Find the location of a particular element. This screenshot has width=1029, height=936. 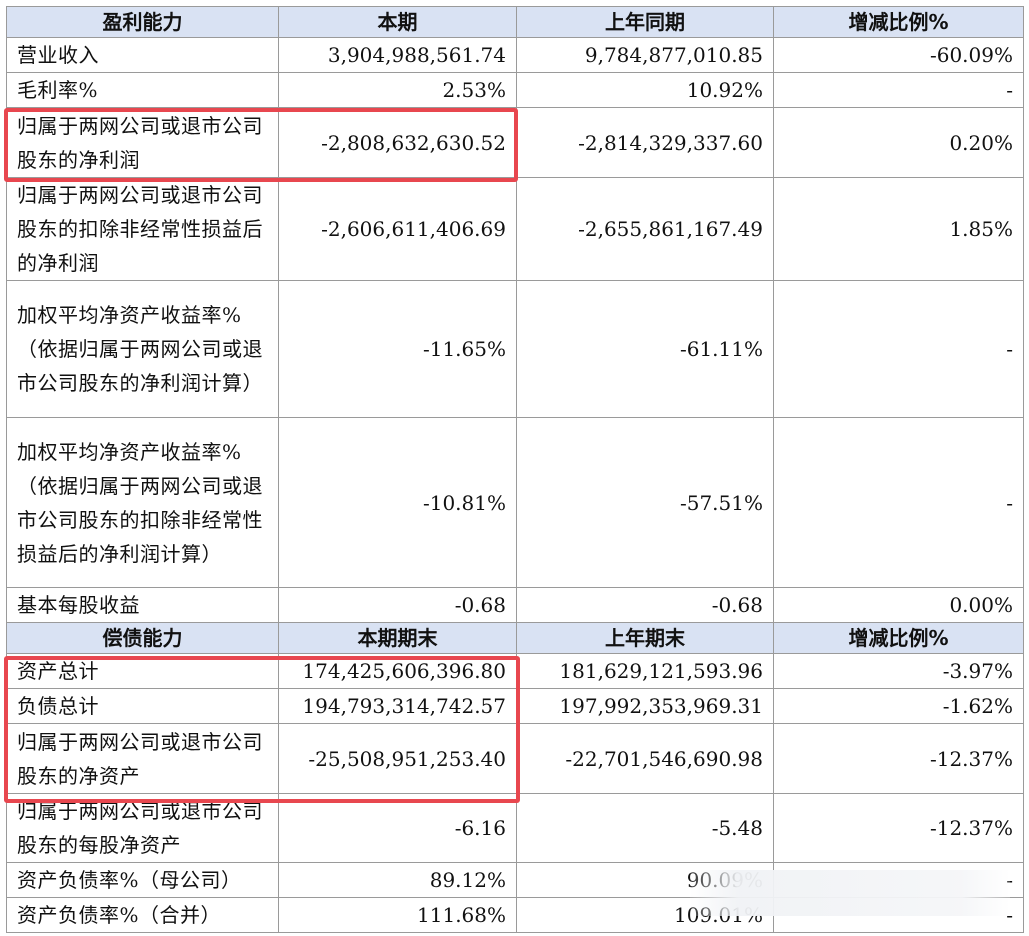

table-row: 基本每股收益 -0.68 -0.68 0.00% is located at coordinates (515, 605).